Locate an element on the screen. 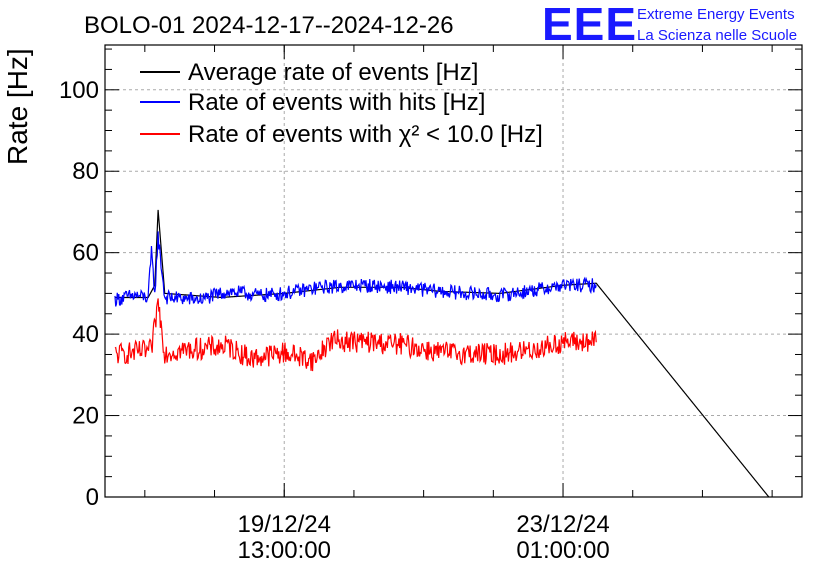  y-tick-label: 100 is located at coordinates (79, 90).